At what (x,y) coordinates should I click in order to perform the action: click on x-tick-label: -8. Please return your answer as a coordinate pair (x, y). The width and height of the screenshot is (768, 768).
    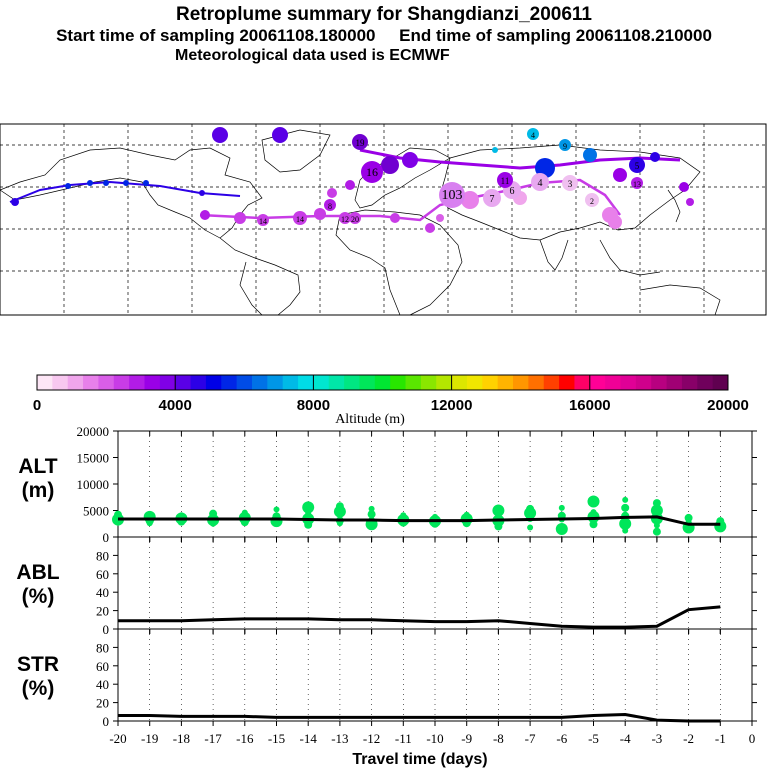
    Looking at the image, I should click on (498, 738).